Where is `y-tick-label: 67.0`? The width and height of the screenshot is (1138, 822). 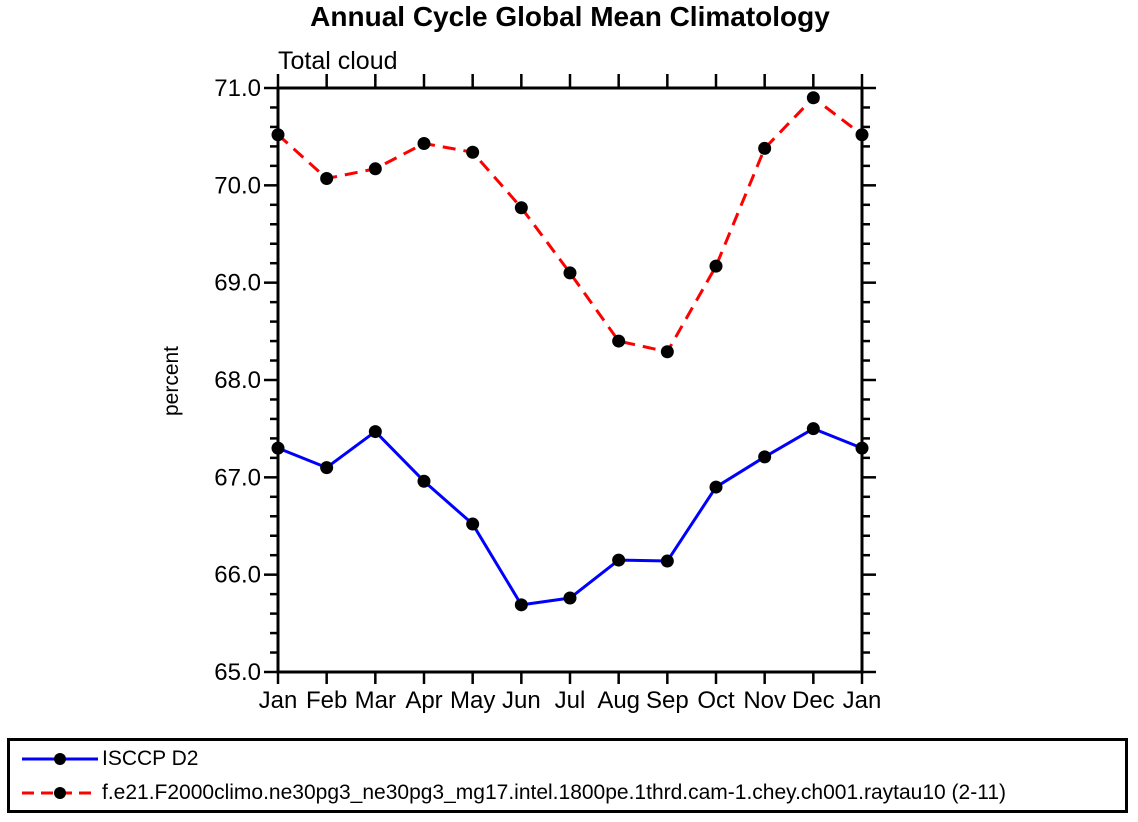
y-tick-label: 67.0 is located at coordinates (237, 477).